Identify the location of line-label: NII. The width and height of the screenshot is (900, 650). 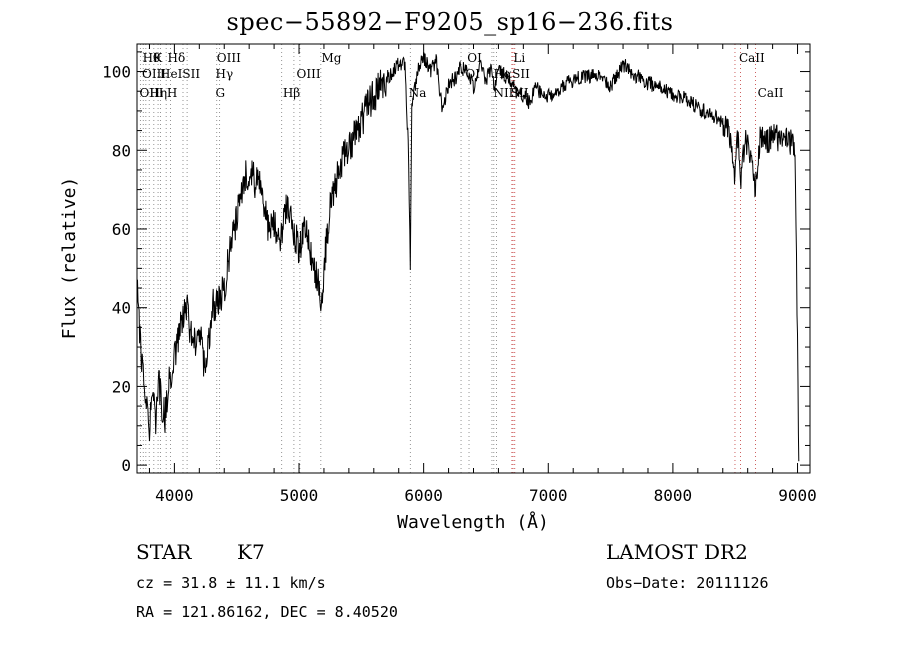
(503, 93).